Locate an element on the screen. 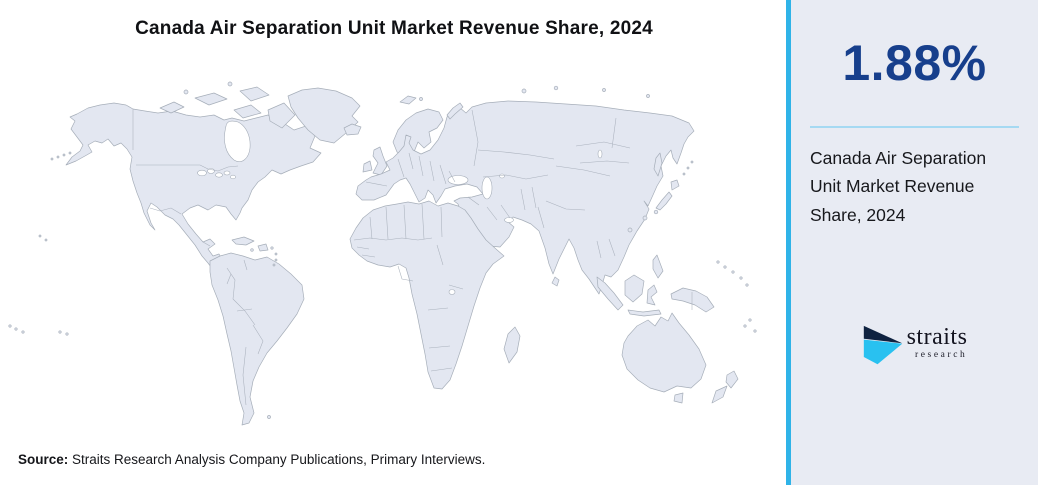  logo-icon-cyan-shape is located at coordinates (882, 352).